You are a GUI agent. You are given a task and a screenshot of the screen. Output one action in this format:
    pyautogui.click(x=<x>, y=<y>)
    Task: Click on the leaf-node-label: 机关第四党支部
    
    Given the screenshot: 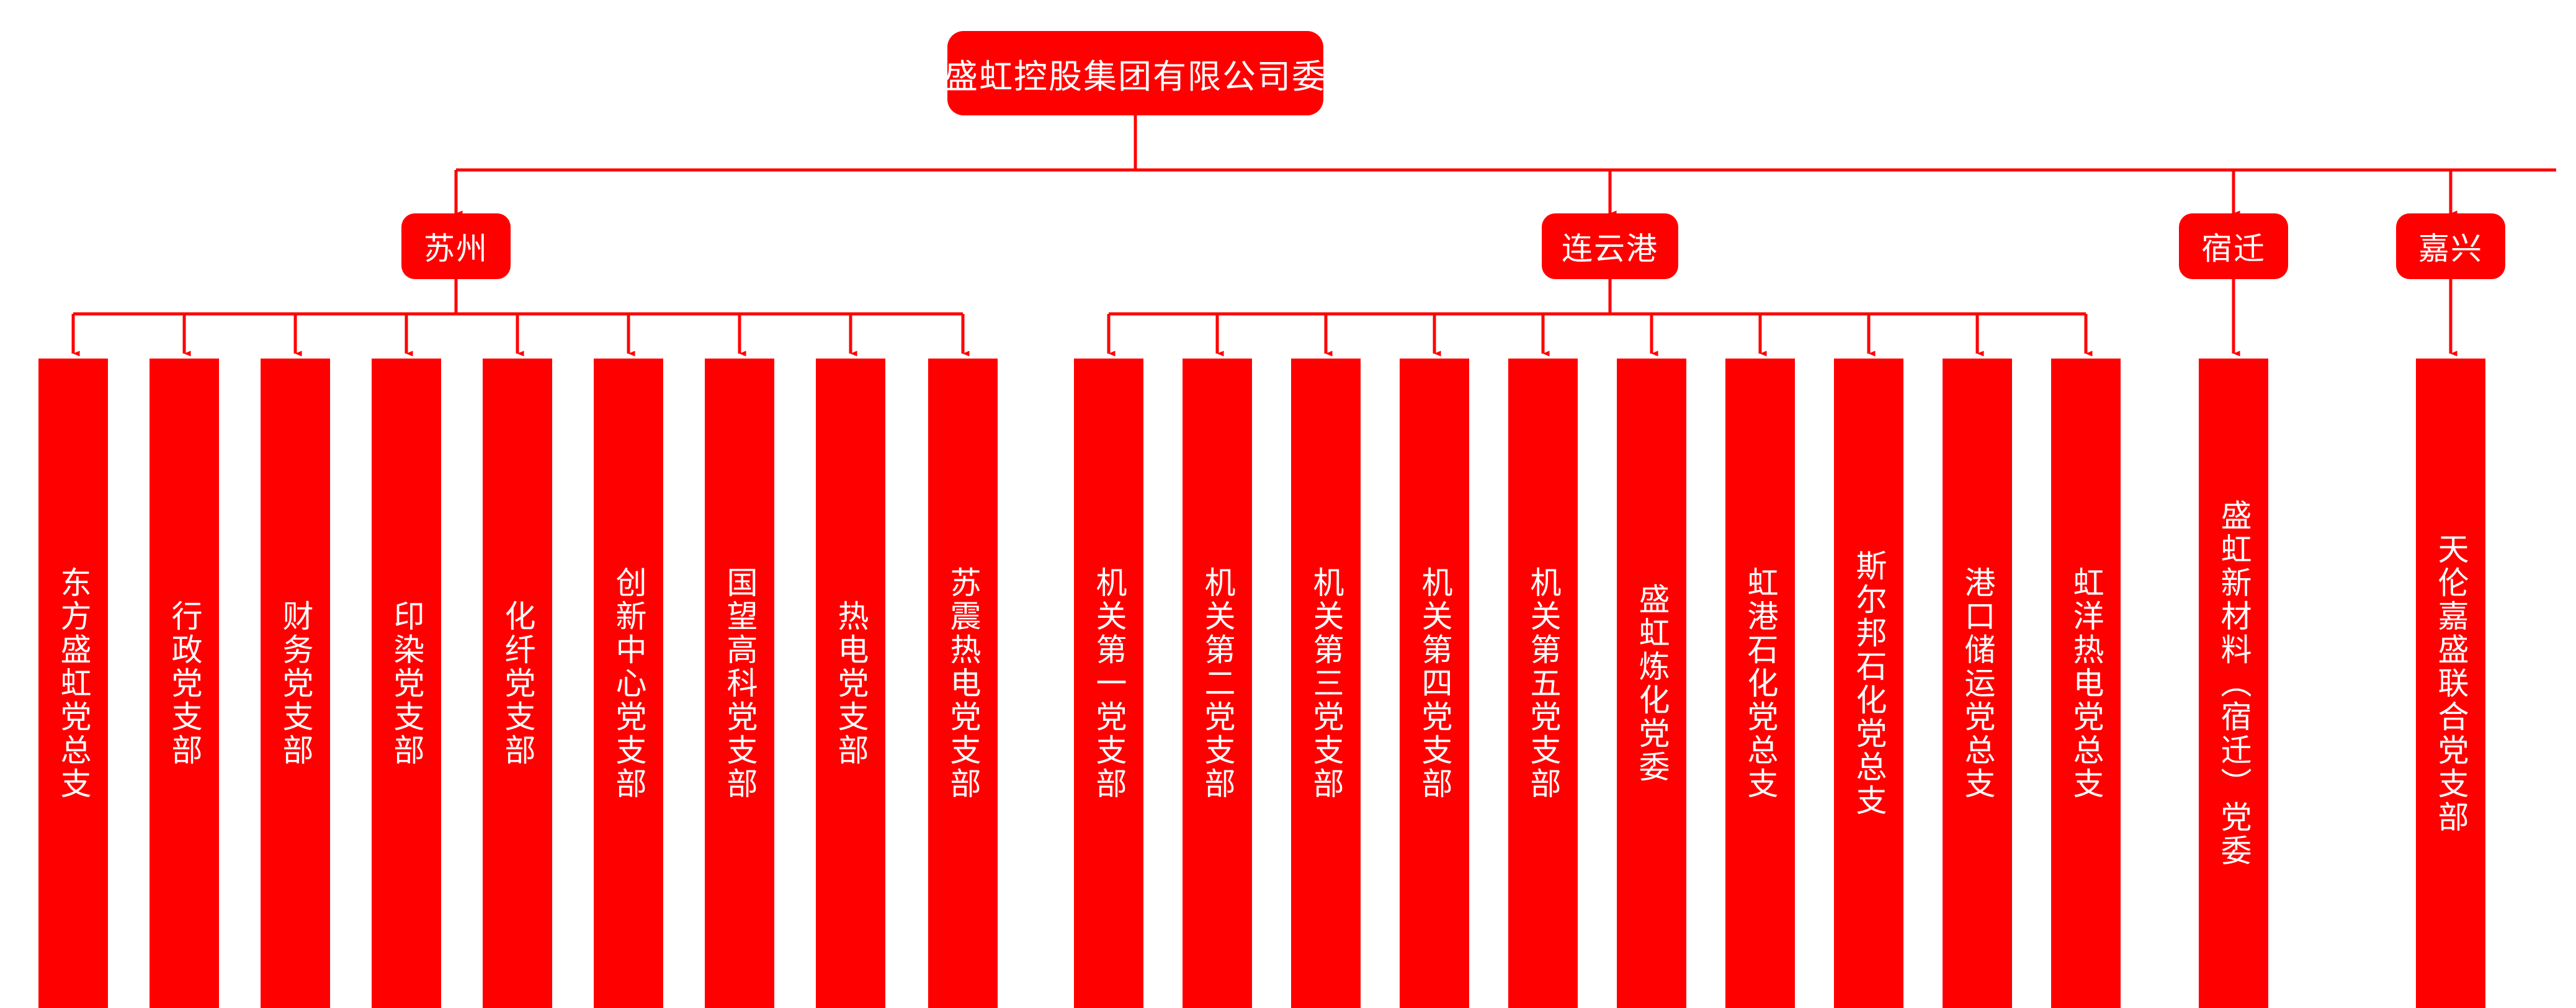 What is the action you would take?
    pyautogui.click(x=1434, y=683)
    